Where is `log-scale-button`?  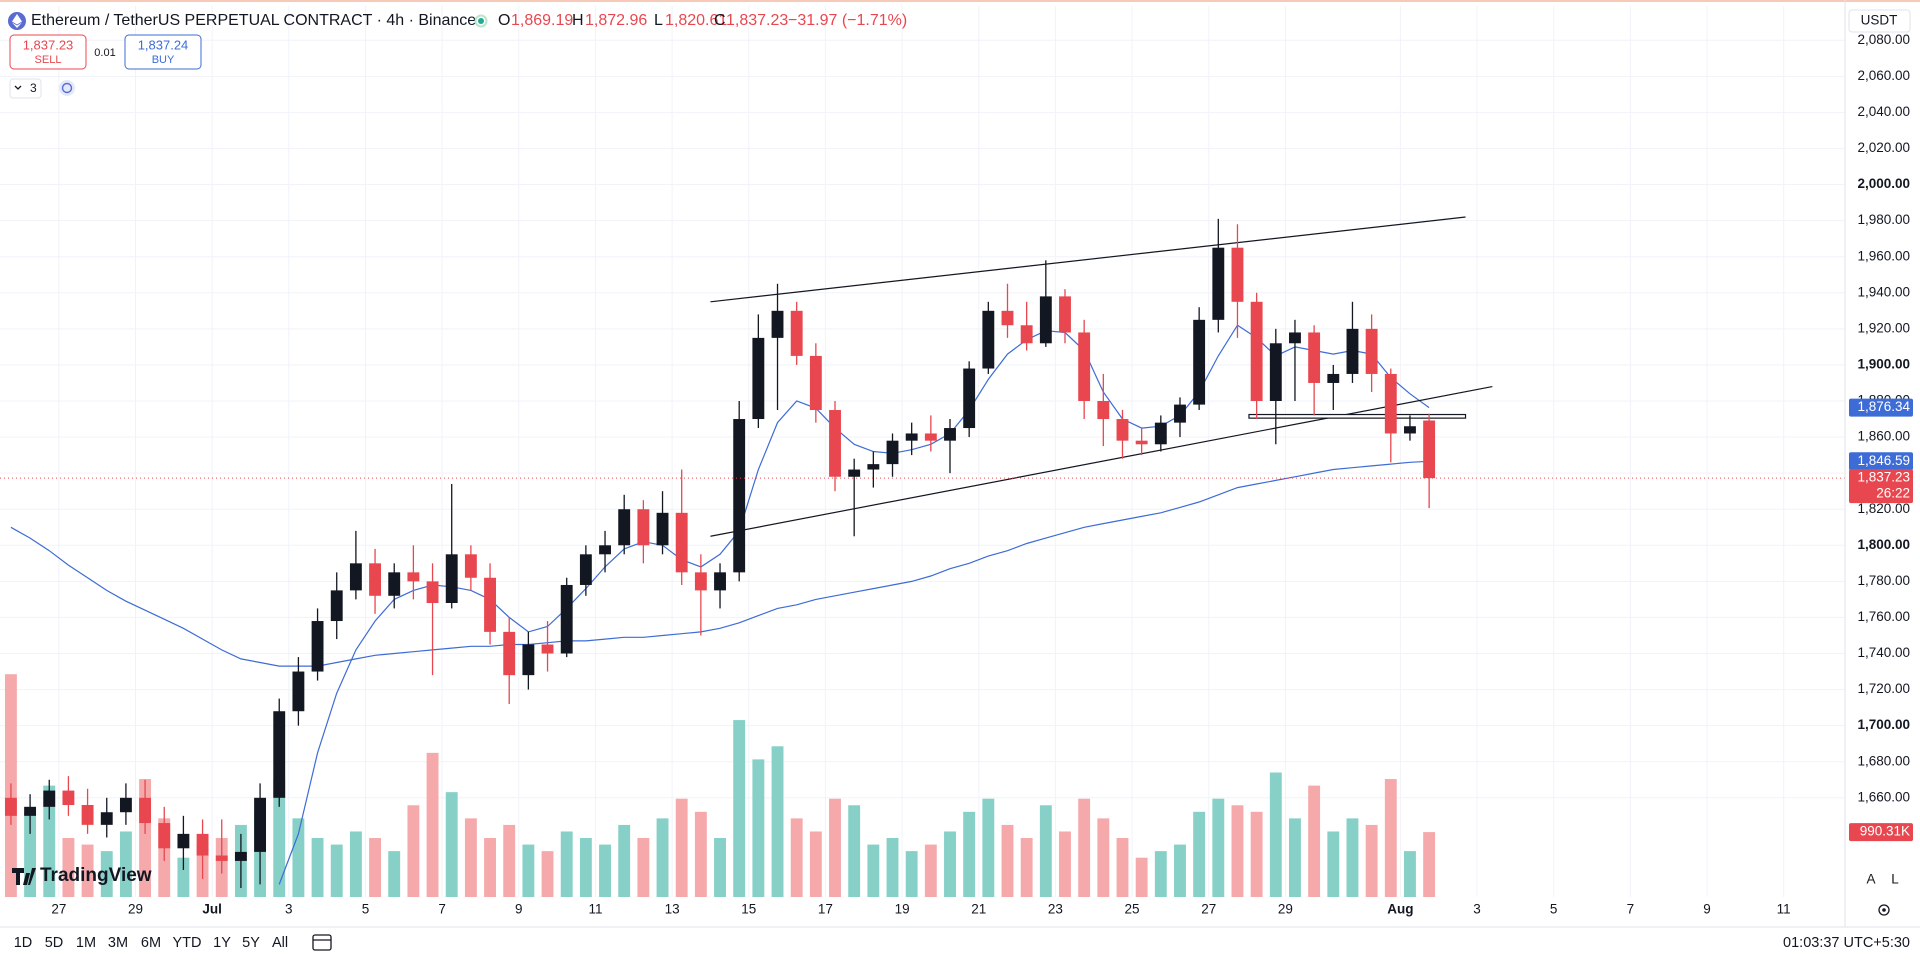 log-scale-button is located at coordinates (1895, 880).